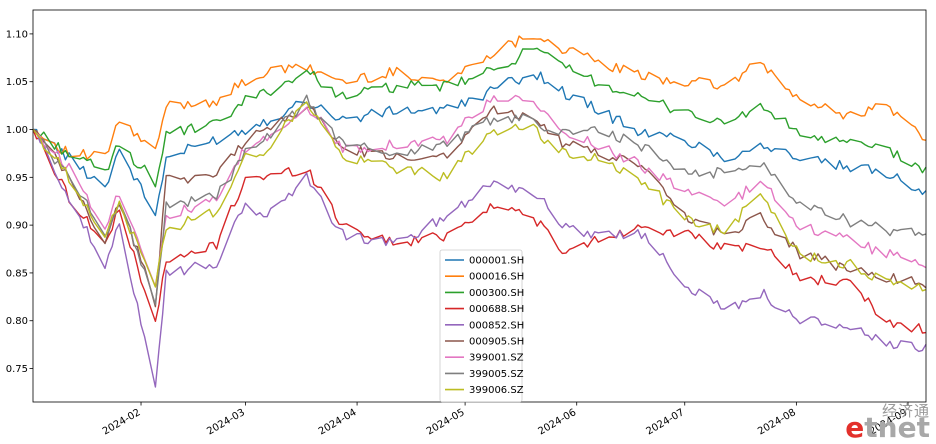 The width and height of the screenshot is (936, 444). I want to click on watermark-logo-e: e, so click(855, 427).